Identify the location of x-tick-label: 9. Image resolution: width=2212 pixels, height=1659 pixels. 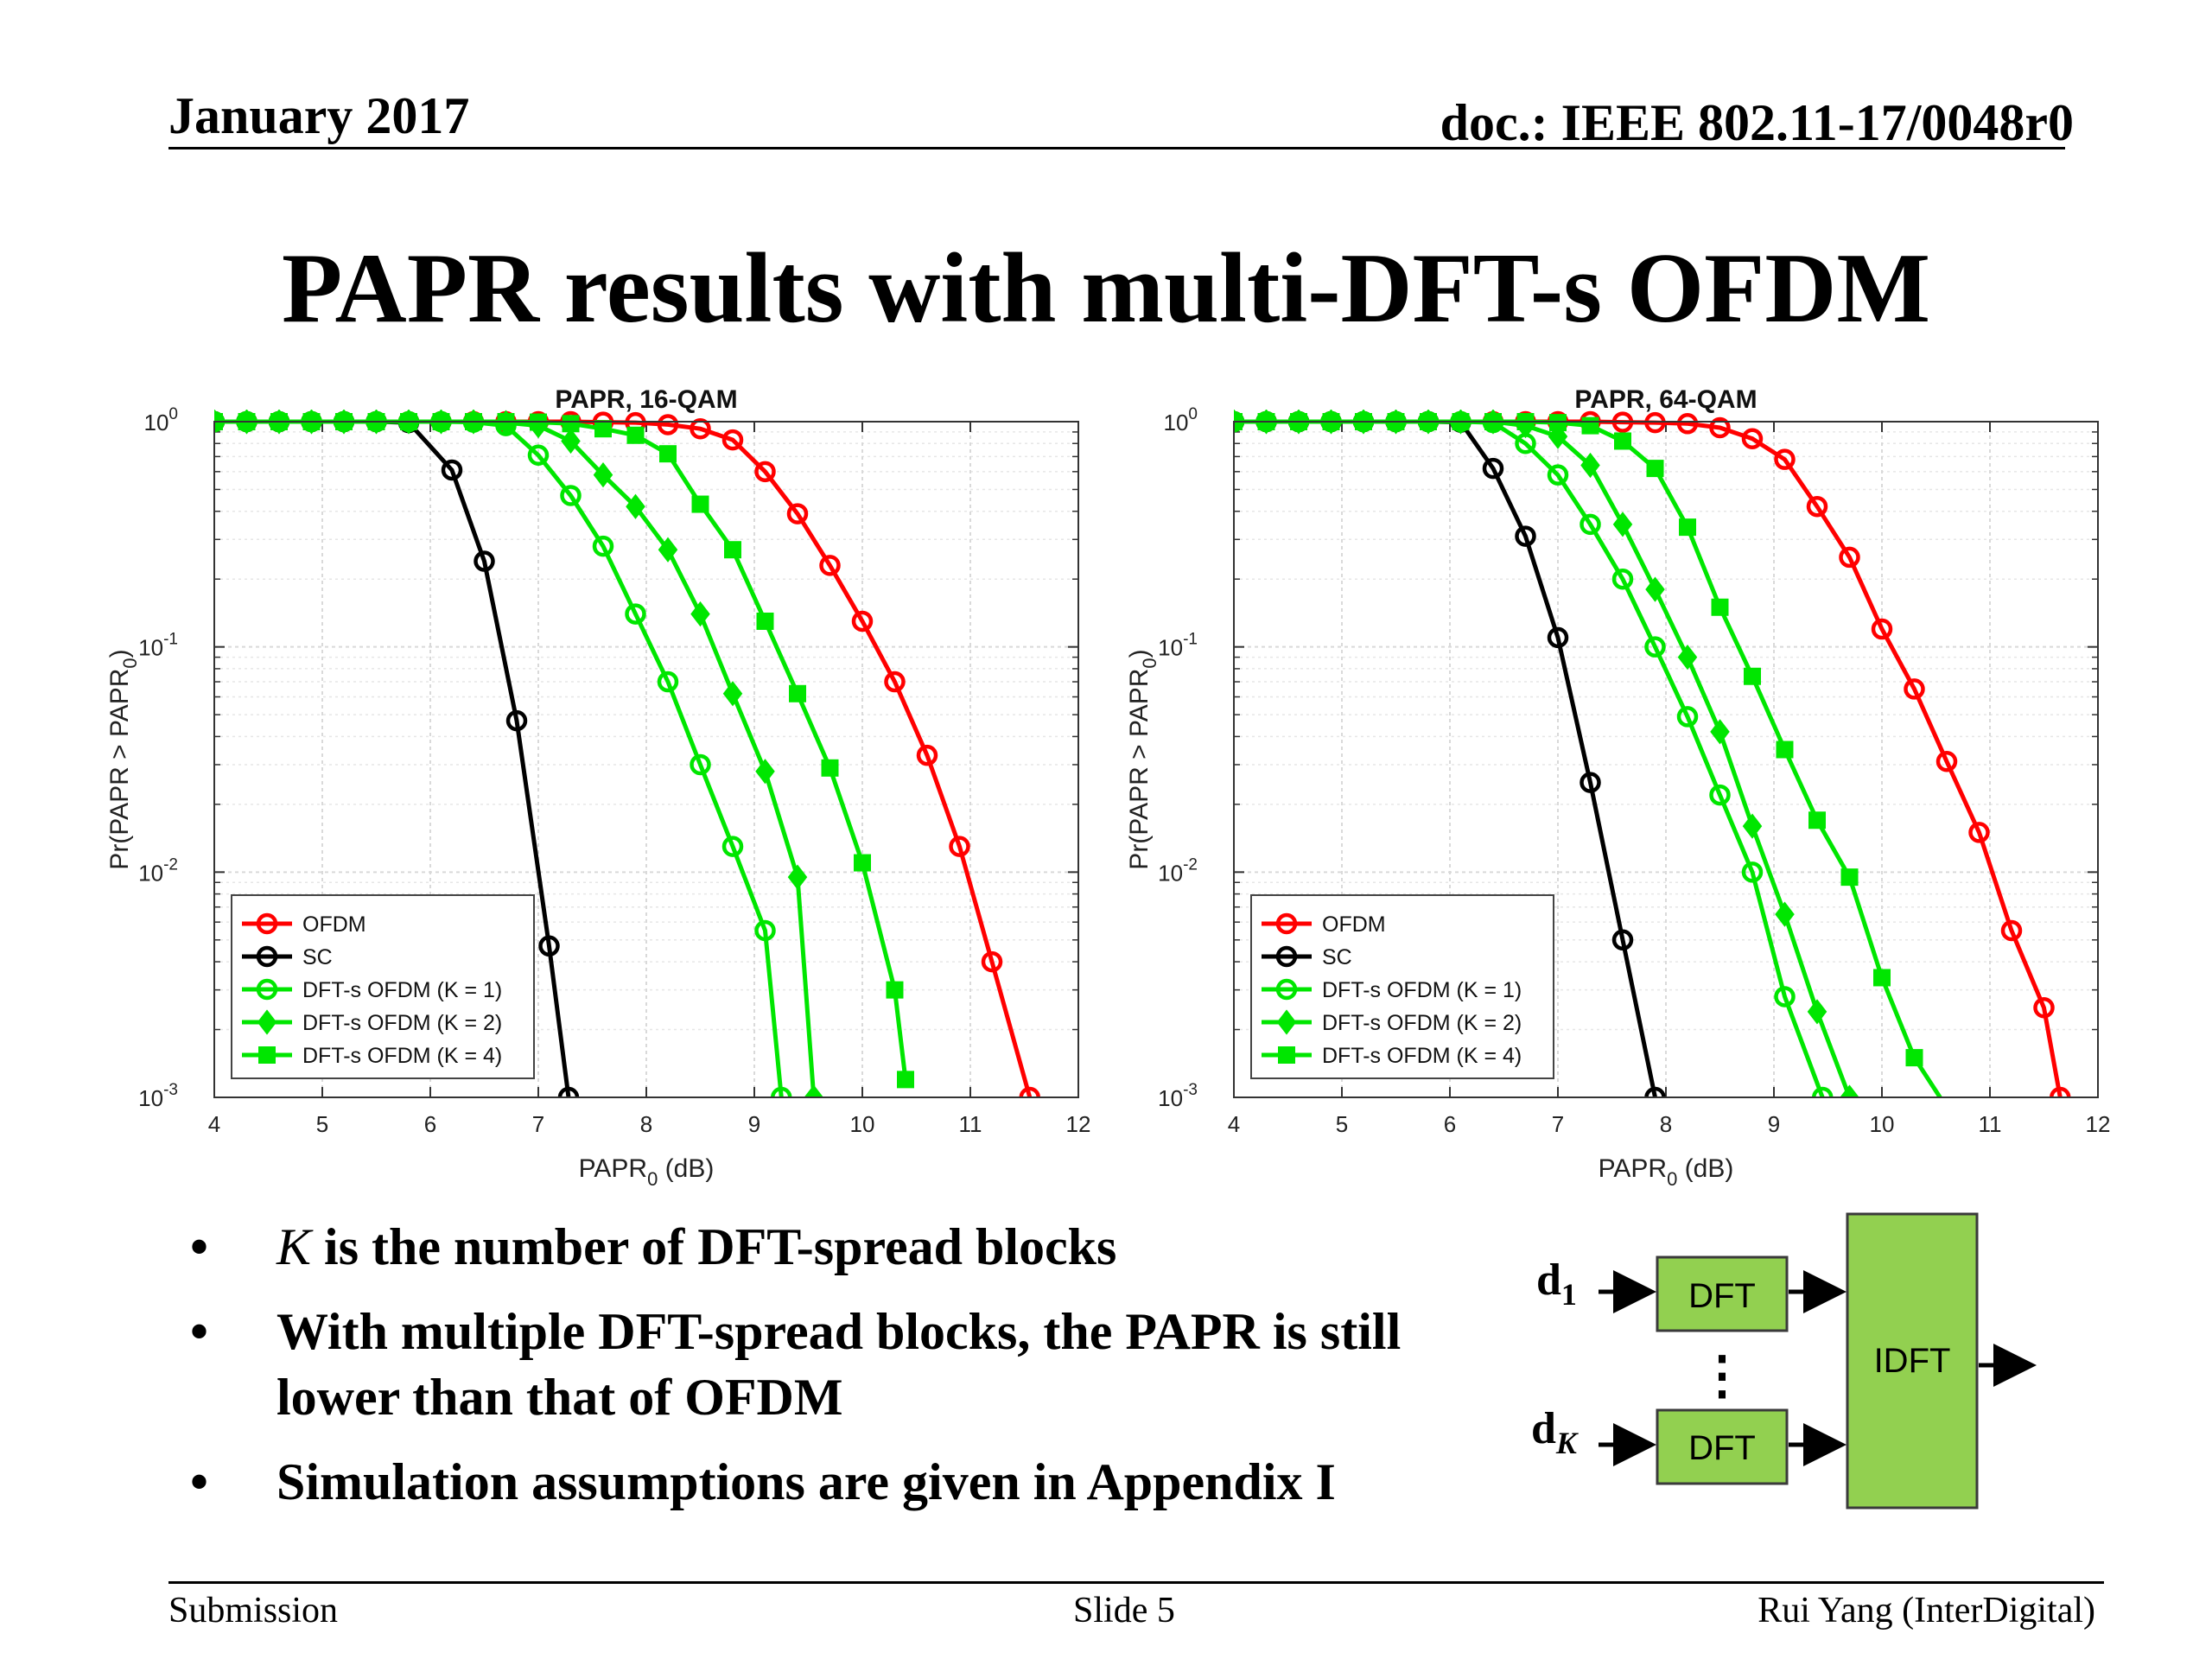
(754, 1124).